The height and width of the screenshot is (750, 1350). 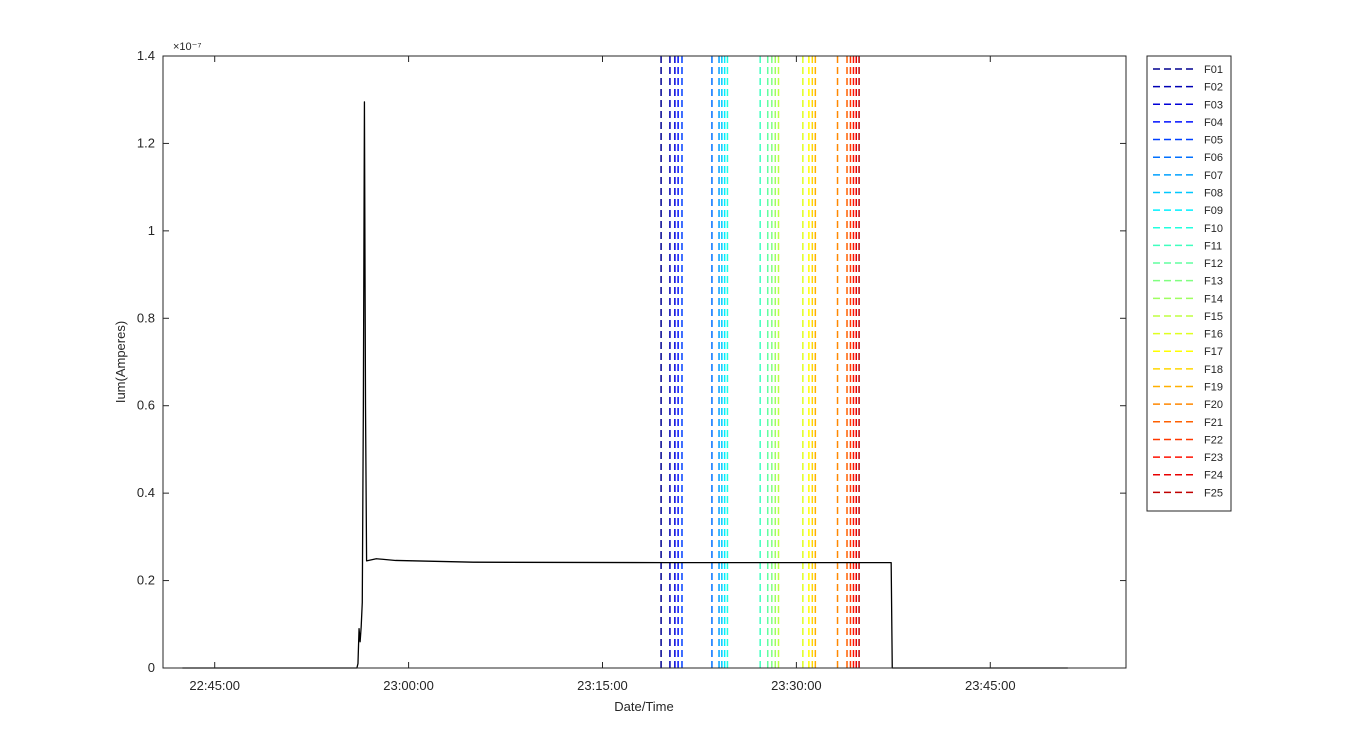 What do you see at coordinates (990, 685) in the screenshot?
I see `x-tick-label: 23:45:00` at bounding box center [990, 685].